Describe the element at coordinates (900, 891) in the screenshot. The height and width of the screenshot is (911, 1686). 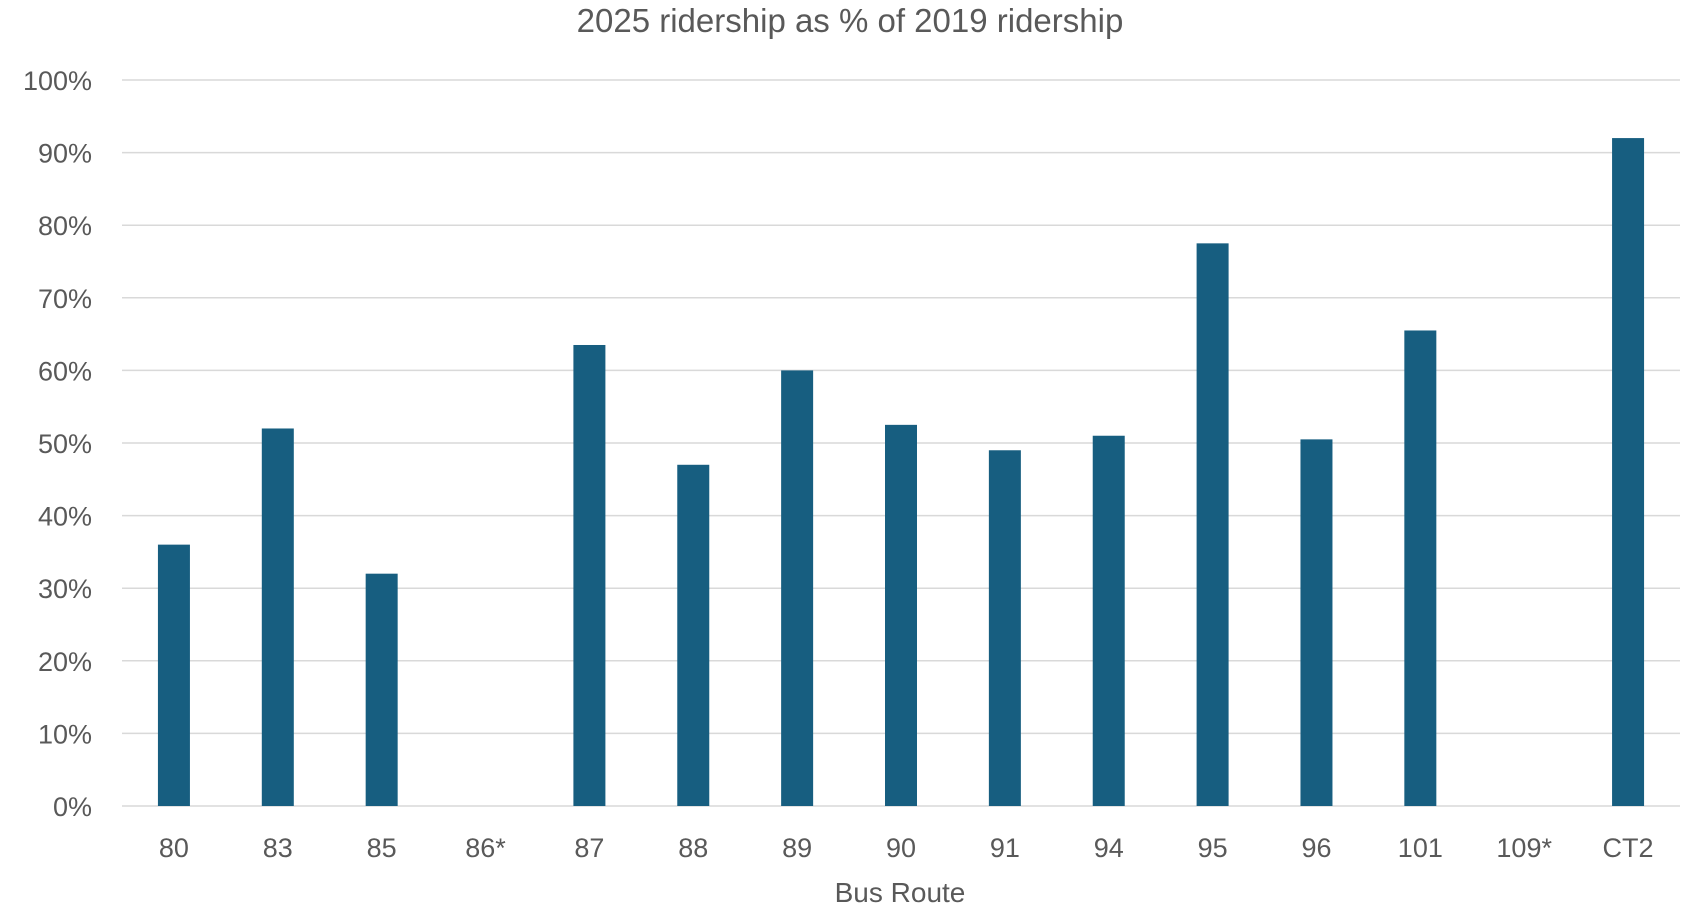
I see `x-axis-title: Bus Route` at that location.